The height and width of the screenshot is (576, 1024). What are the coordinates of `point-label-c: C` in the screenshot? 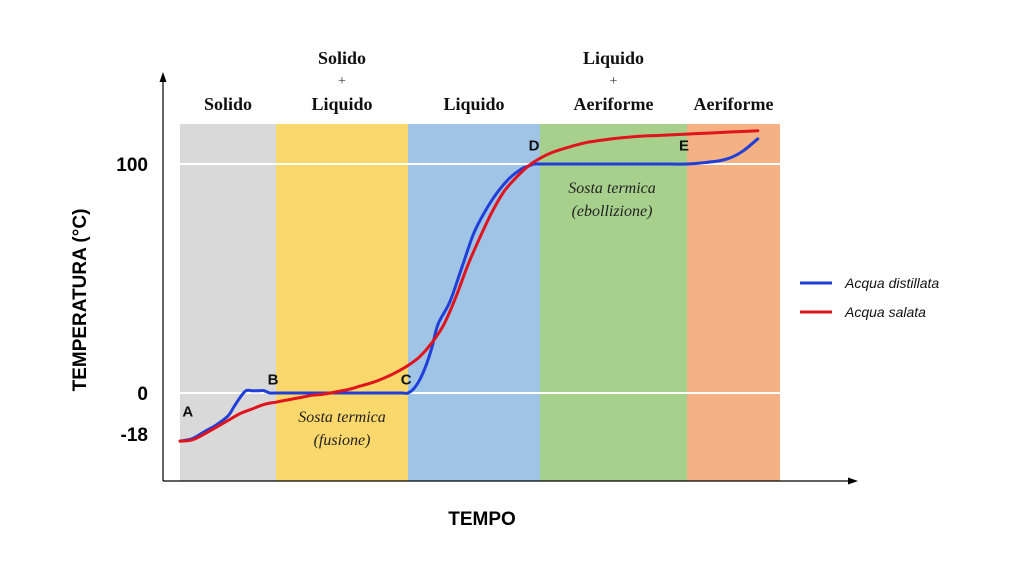 It's located at (406, 379).